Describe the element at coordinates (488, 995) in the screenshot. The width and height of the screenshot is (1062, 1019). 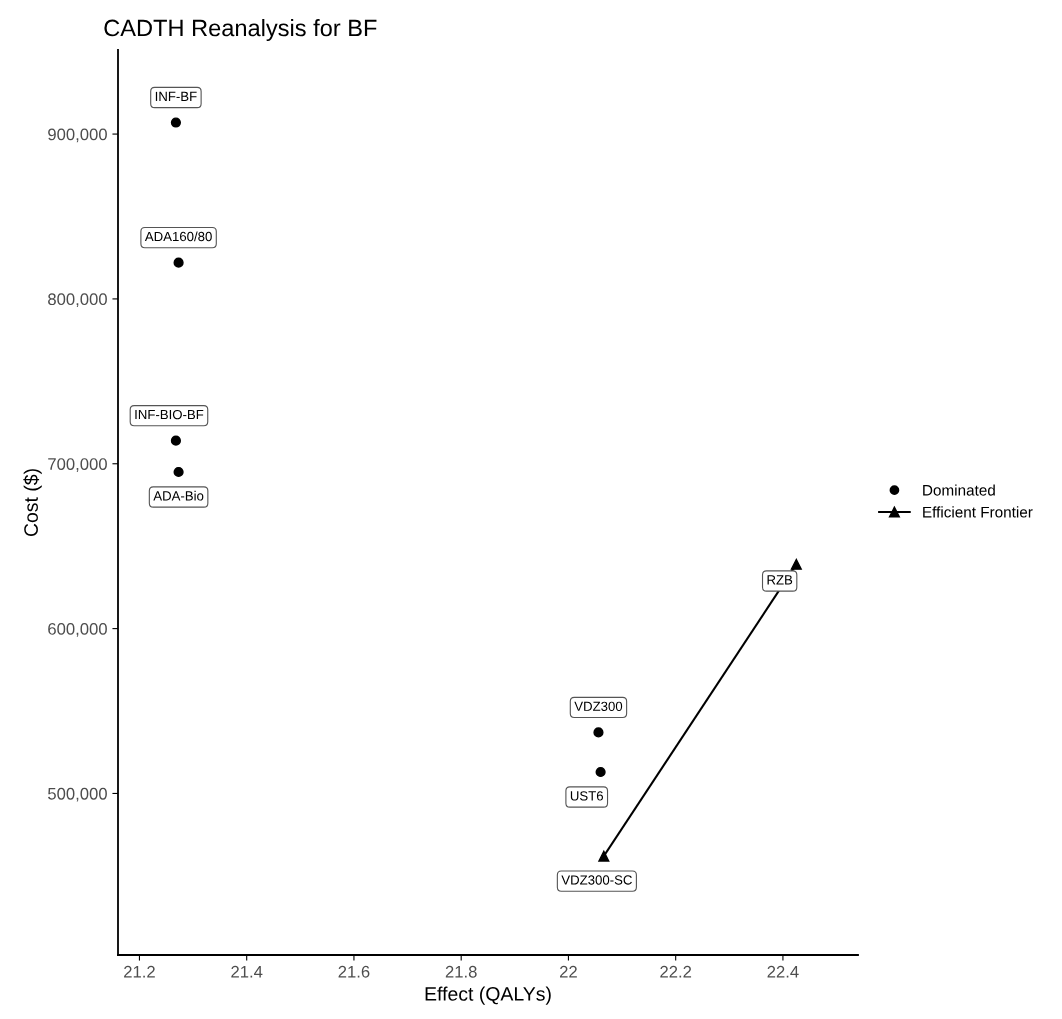
I see `x-axis-title: Effect (QALYs)` at that location.